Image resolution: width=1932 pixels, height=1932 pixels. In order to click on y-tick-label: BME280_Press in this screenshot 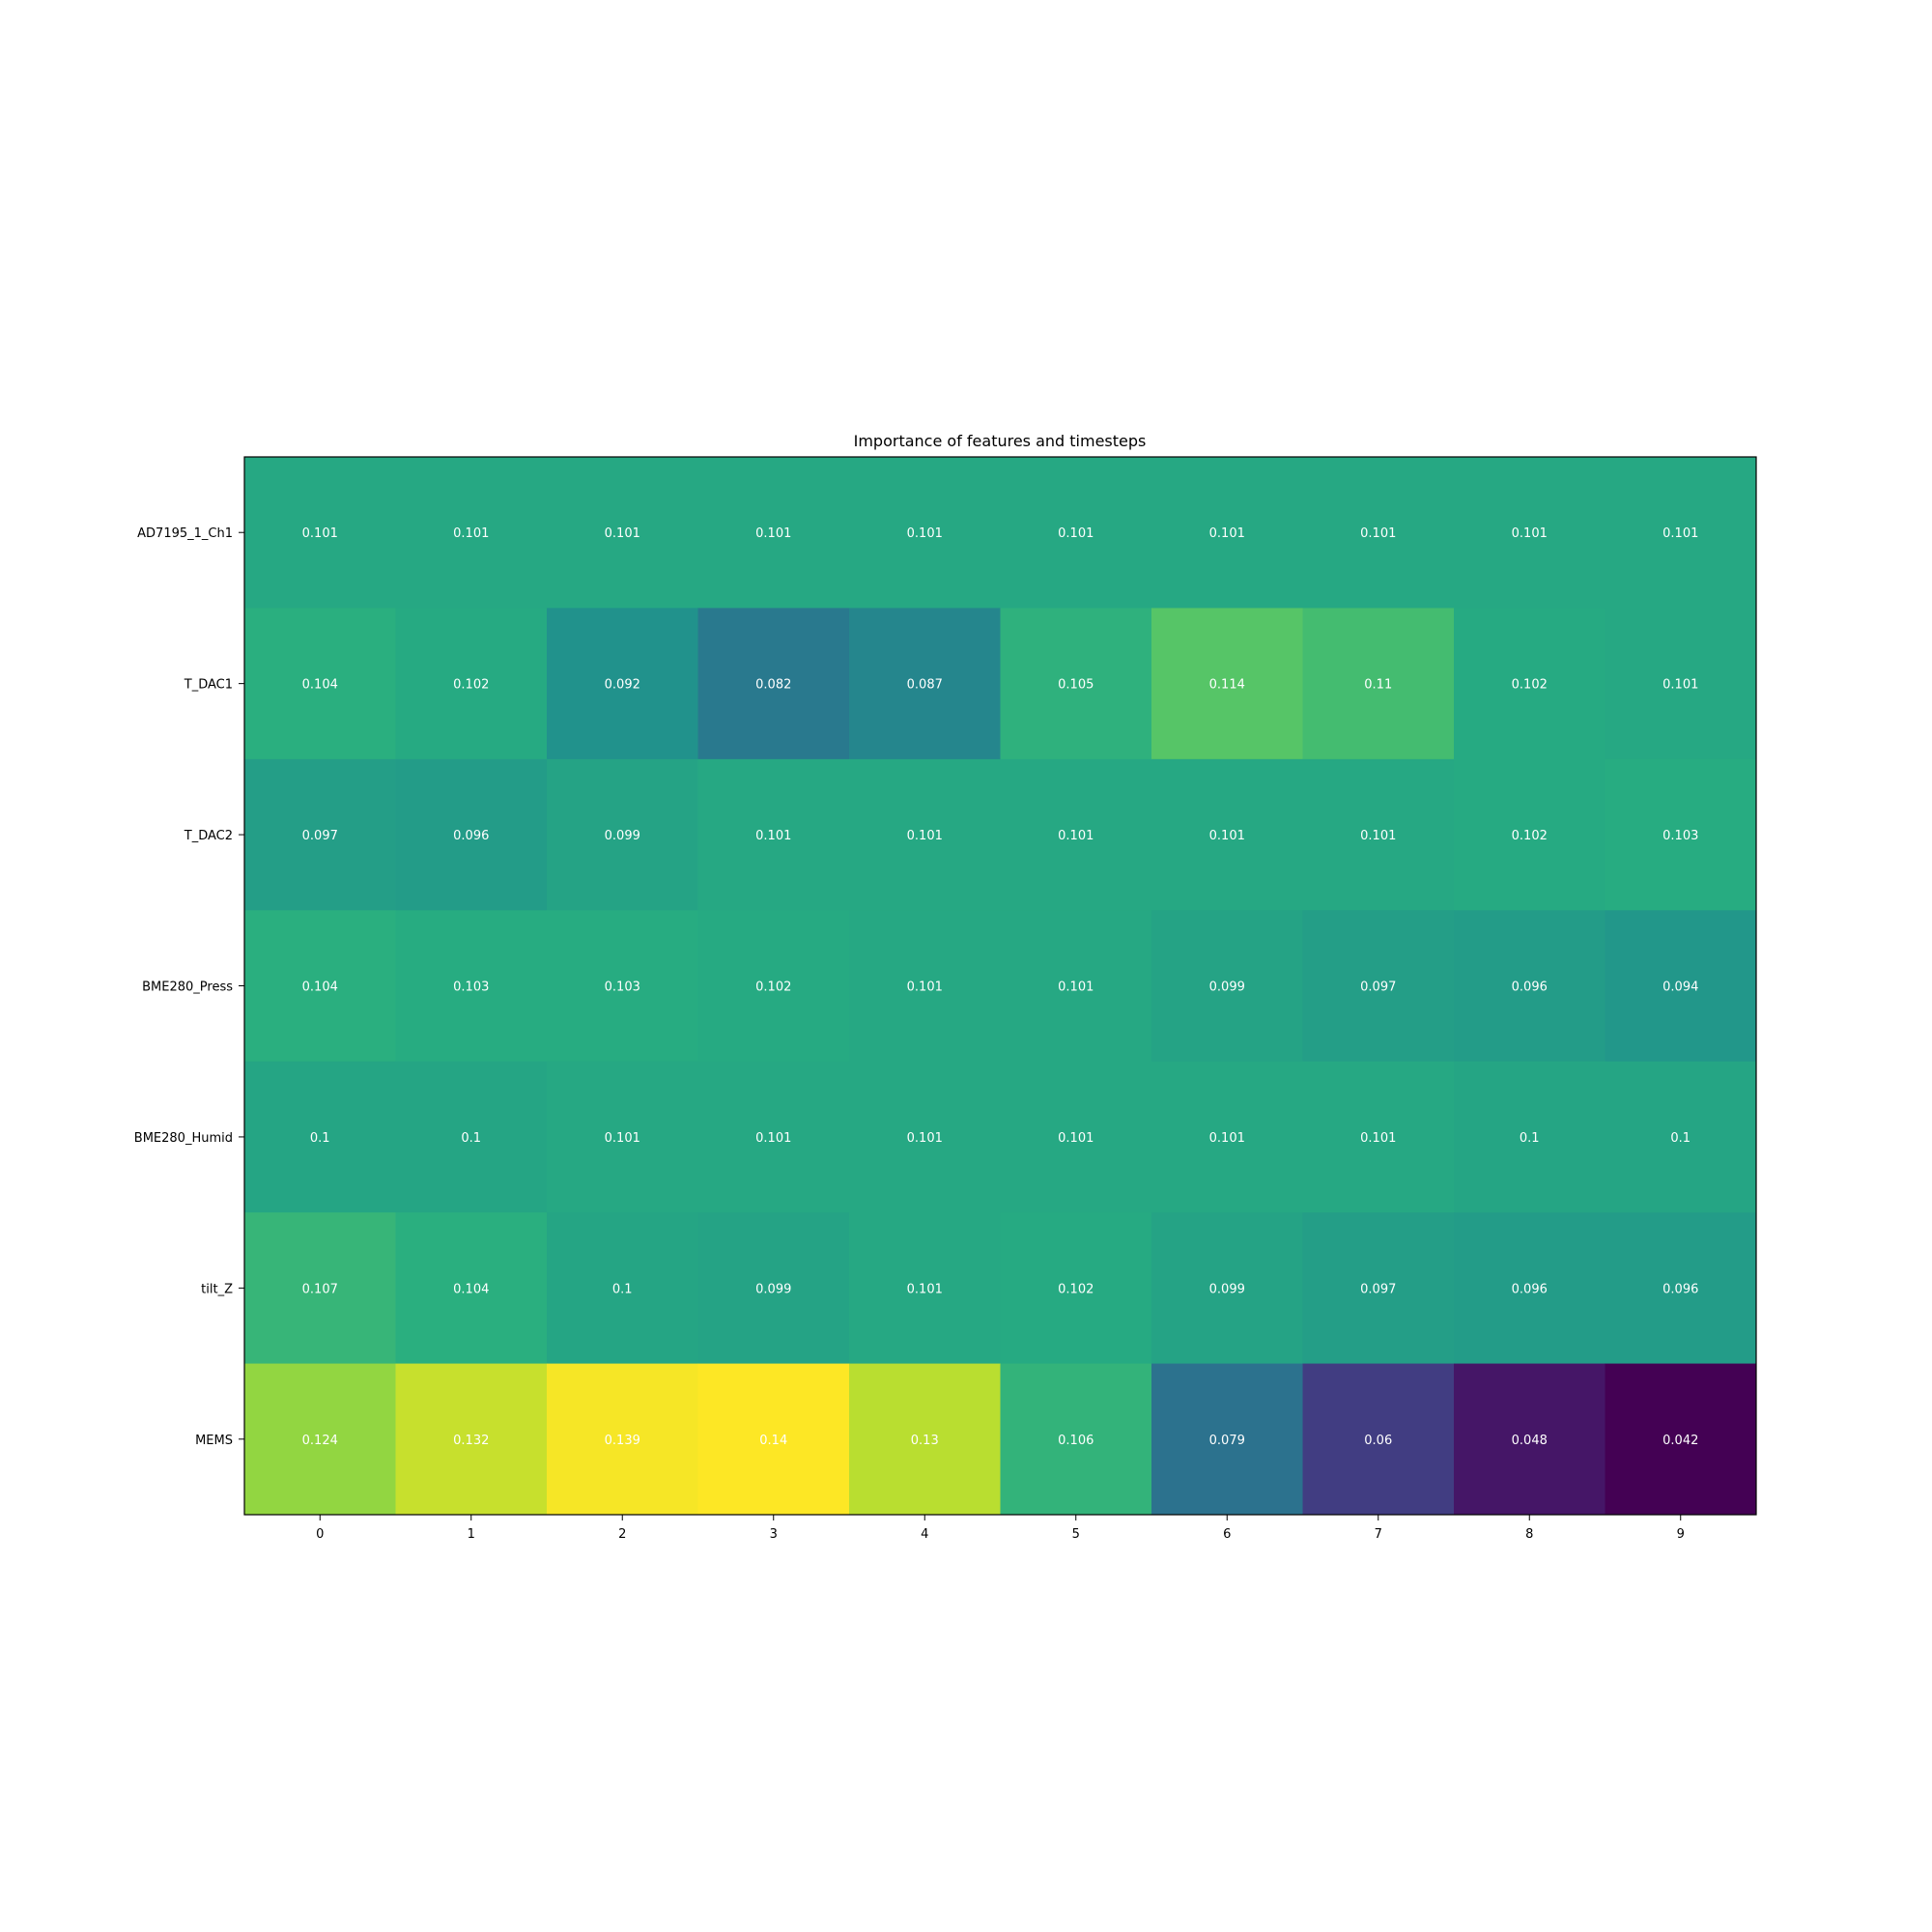, I will do `click(187, 987)`.